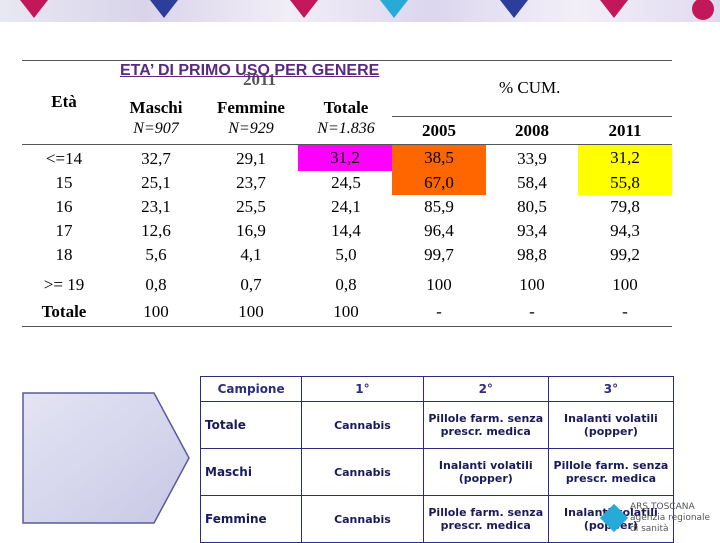 Image resolution: width=720 pixels, height=543 pixels. I want to click on cell-2011: 100, so click(625, 284).